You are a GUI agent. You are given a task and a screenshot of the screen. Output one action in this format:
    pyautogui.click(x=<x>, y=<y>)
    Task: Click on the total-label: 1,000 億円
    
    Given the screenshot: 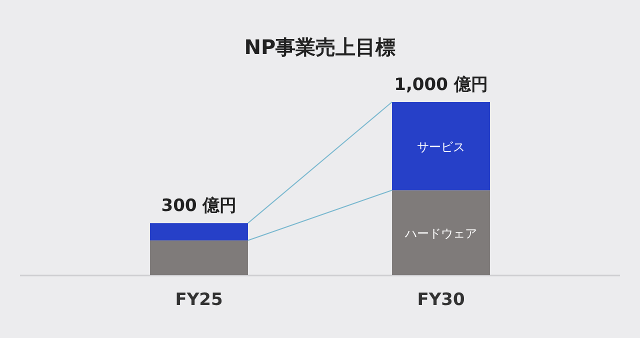 What is the action you would take?
    pyautogui.click(x=441, y=85)
    